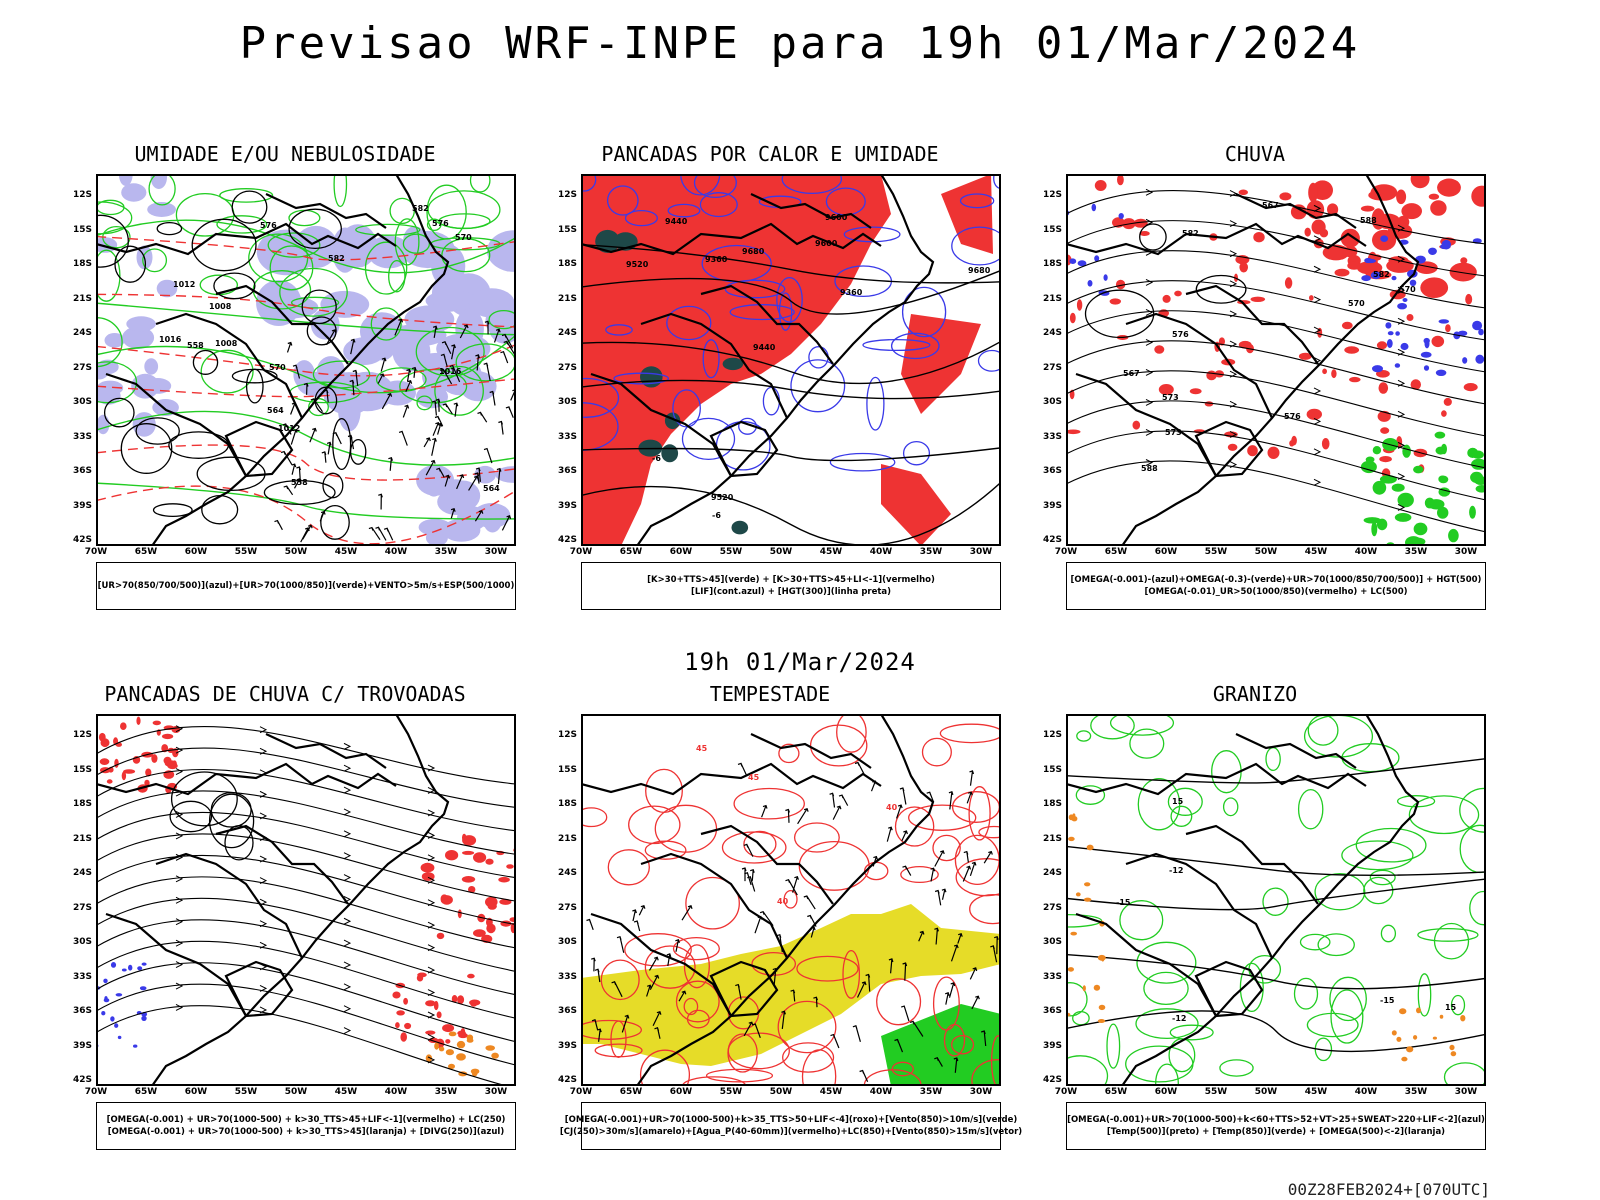 The image size is (1600, 1200). I want to click on contour-value-label: 573, so click(1173, 432).